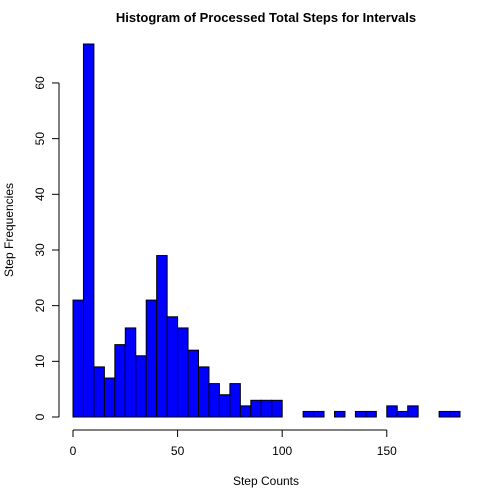 The image size is (504, 504). Describe the element at coordinates (73, 451) in the screenshot. I see `x-tick-label: 0` at that location.